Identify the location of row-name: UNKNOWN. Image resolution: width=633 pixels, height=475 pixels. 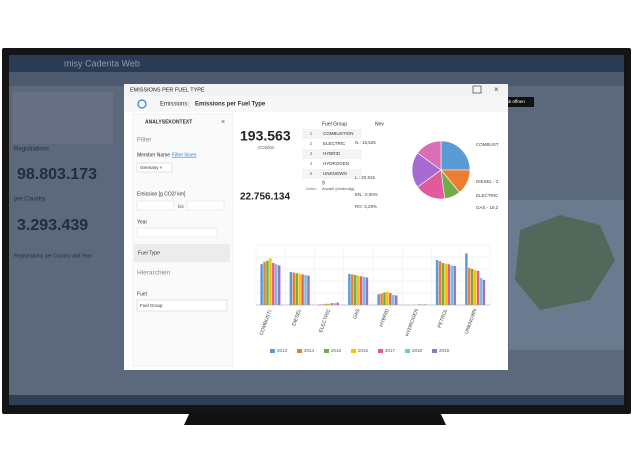
(335, 173).